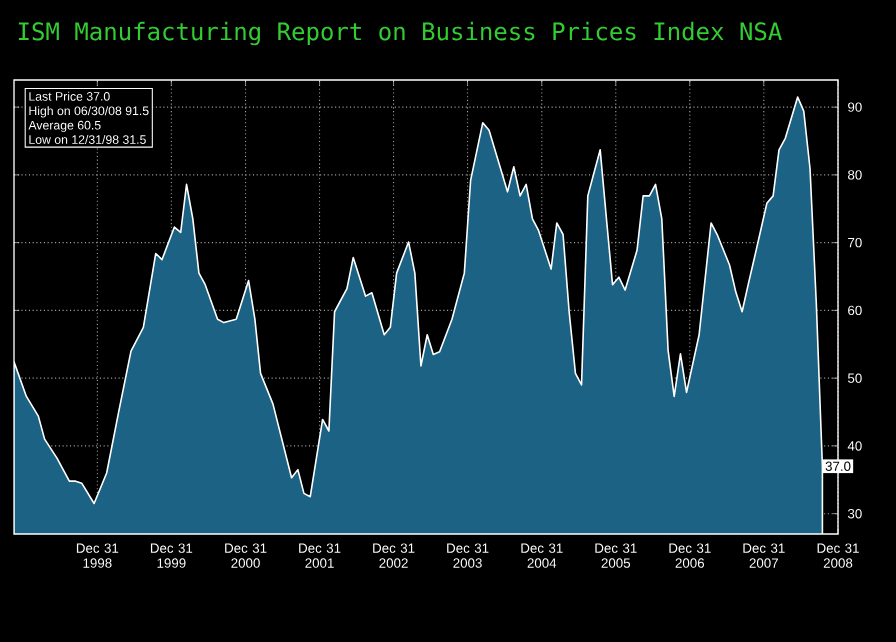 This screenshot has height=642, width=896. Describe the element at coordinates (400, 33) in the screenshot. I see `chart-title: ISM Manufacturing Report on Business Prices Index NSA` at that location.